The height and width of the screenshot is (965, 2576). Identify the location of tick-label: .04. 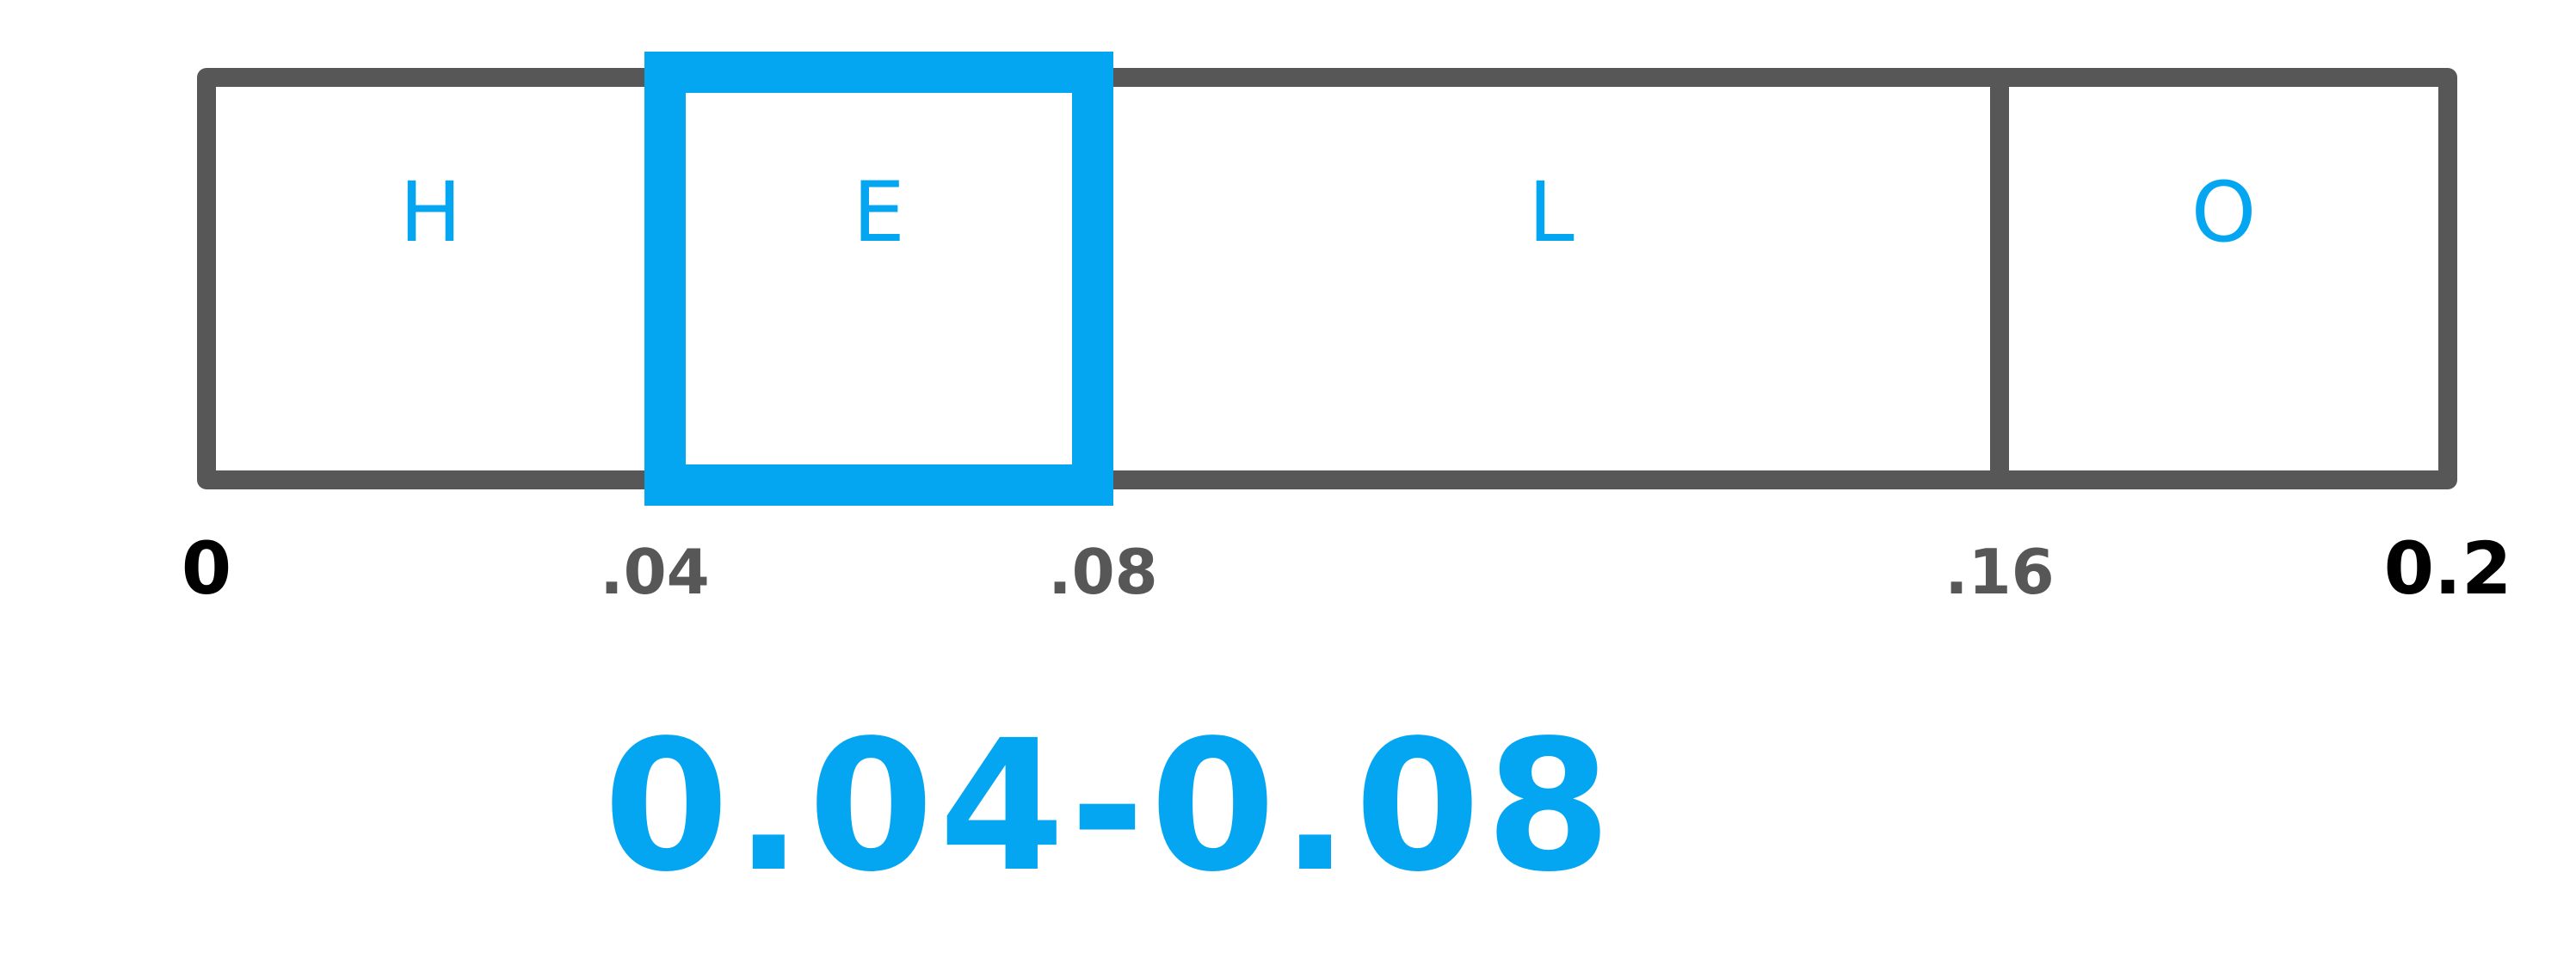
(655, 572).